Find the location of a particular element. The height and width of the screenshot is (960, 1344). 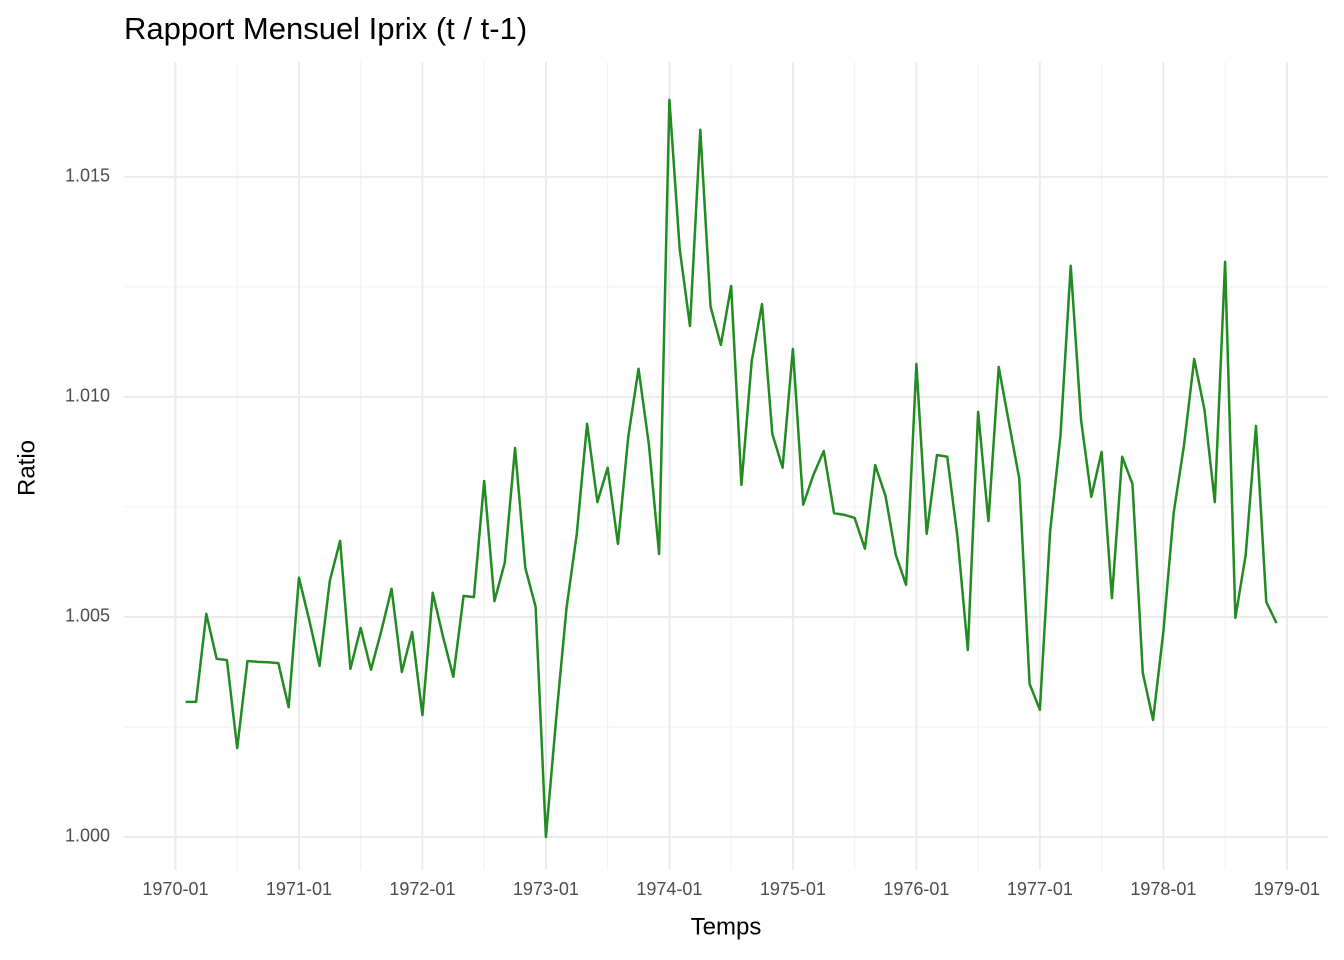

y-tick-label: 1.015 is located at coordinates (87, 176).